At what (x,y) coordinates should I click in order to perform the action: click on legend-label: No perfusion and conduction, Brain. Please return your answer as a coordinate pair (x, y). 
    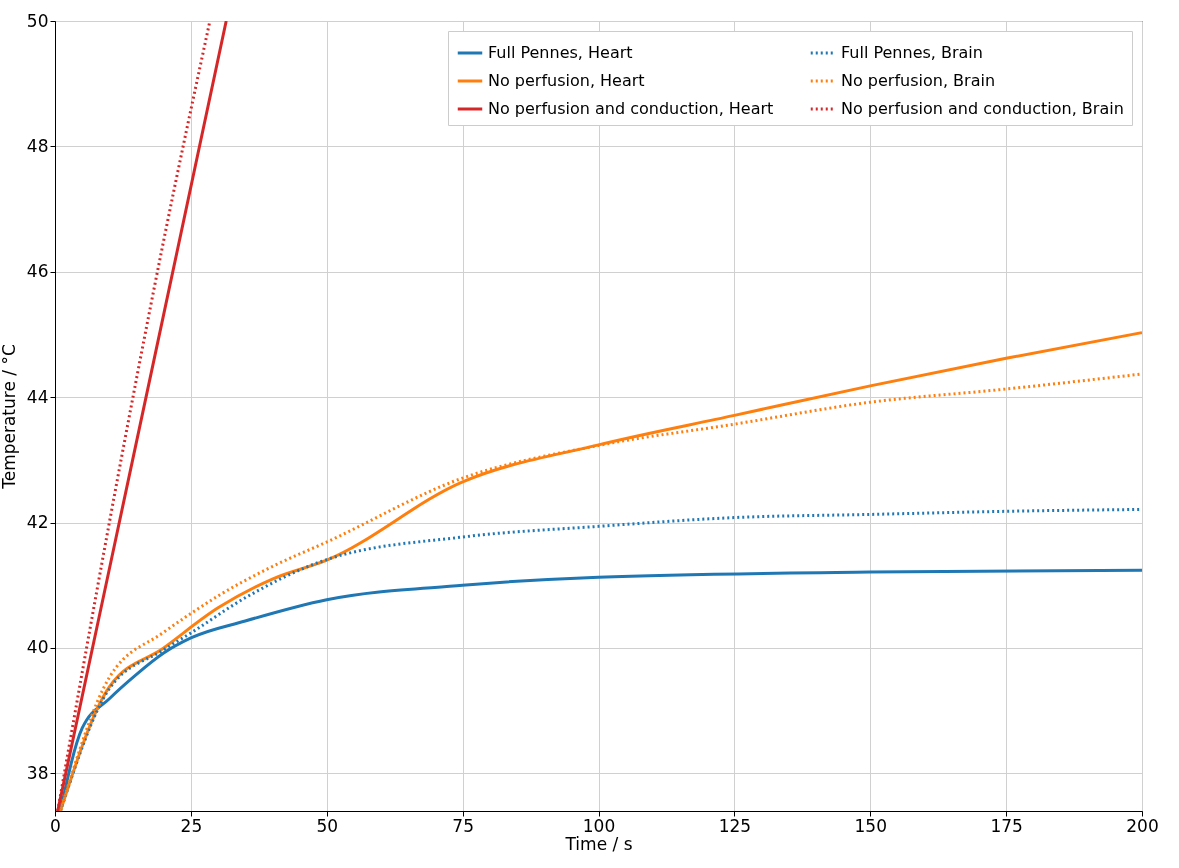
    Looking at the image, I should click on (982, 108).